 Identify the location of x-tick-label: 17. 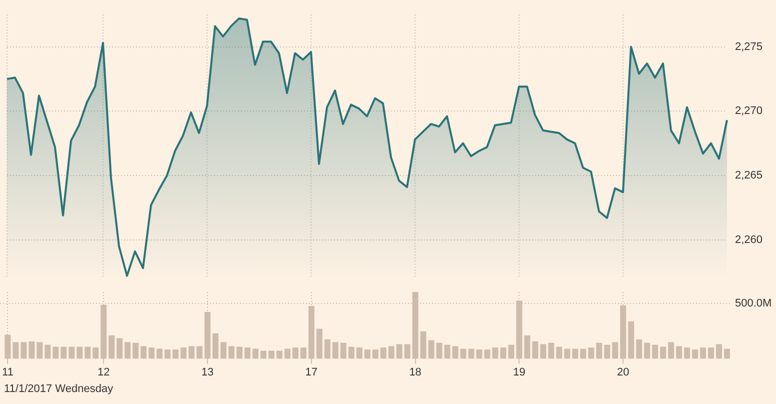
(311, 372).